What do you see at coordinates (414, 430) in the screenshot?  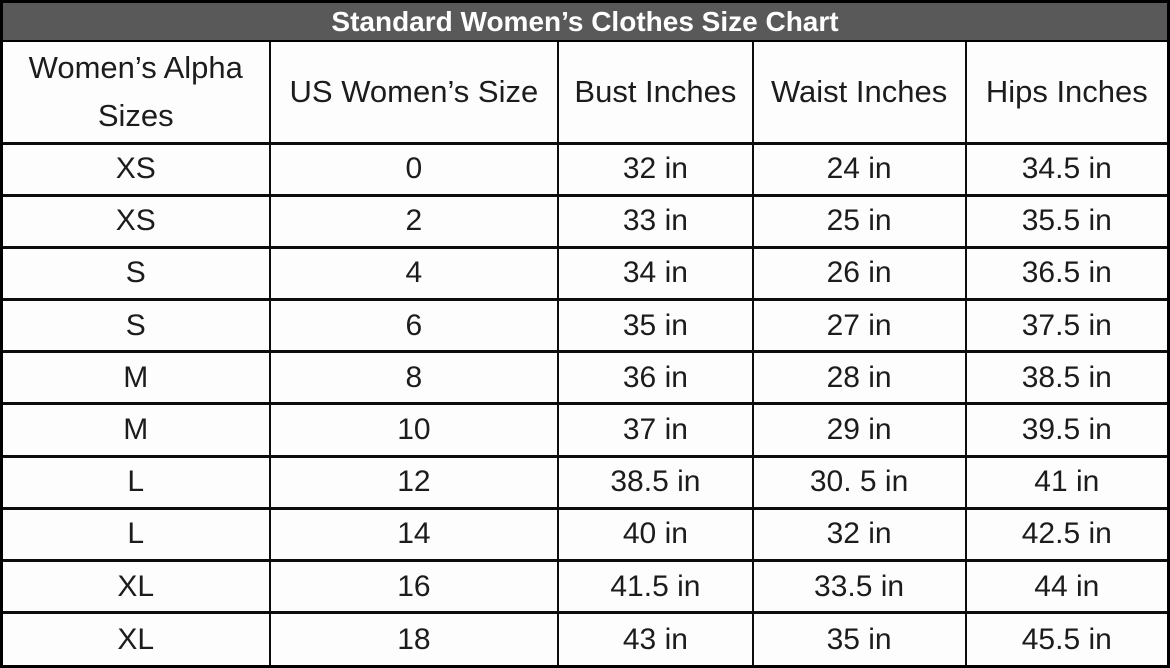 I see `cell-us-size: 10` at bounding box center [414, 430].